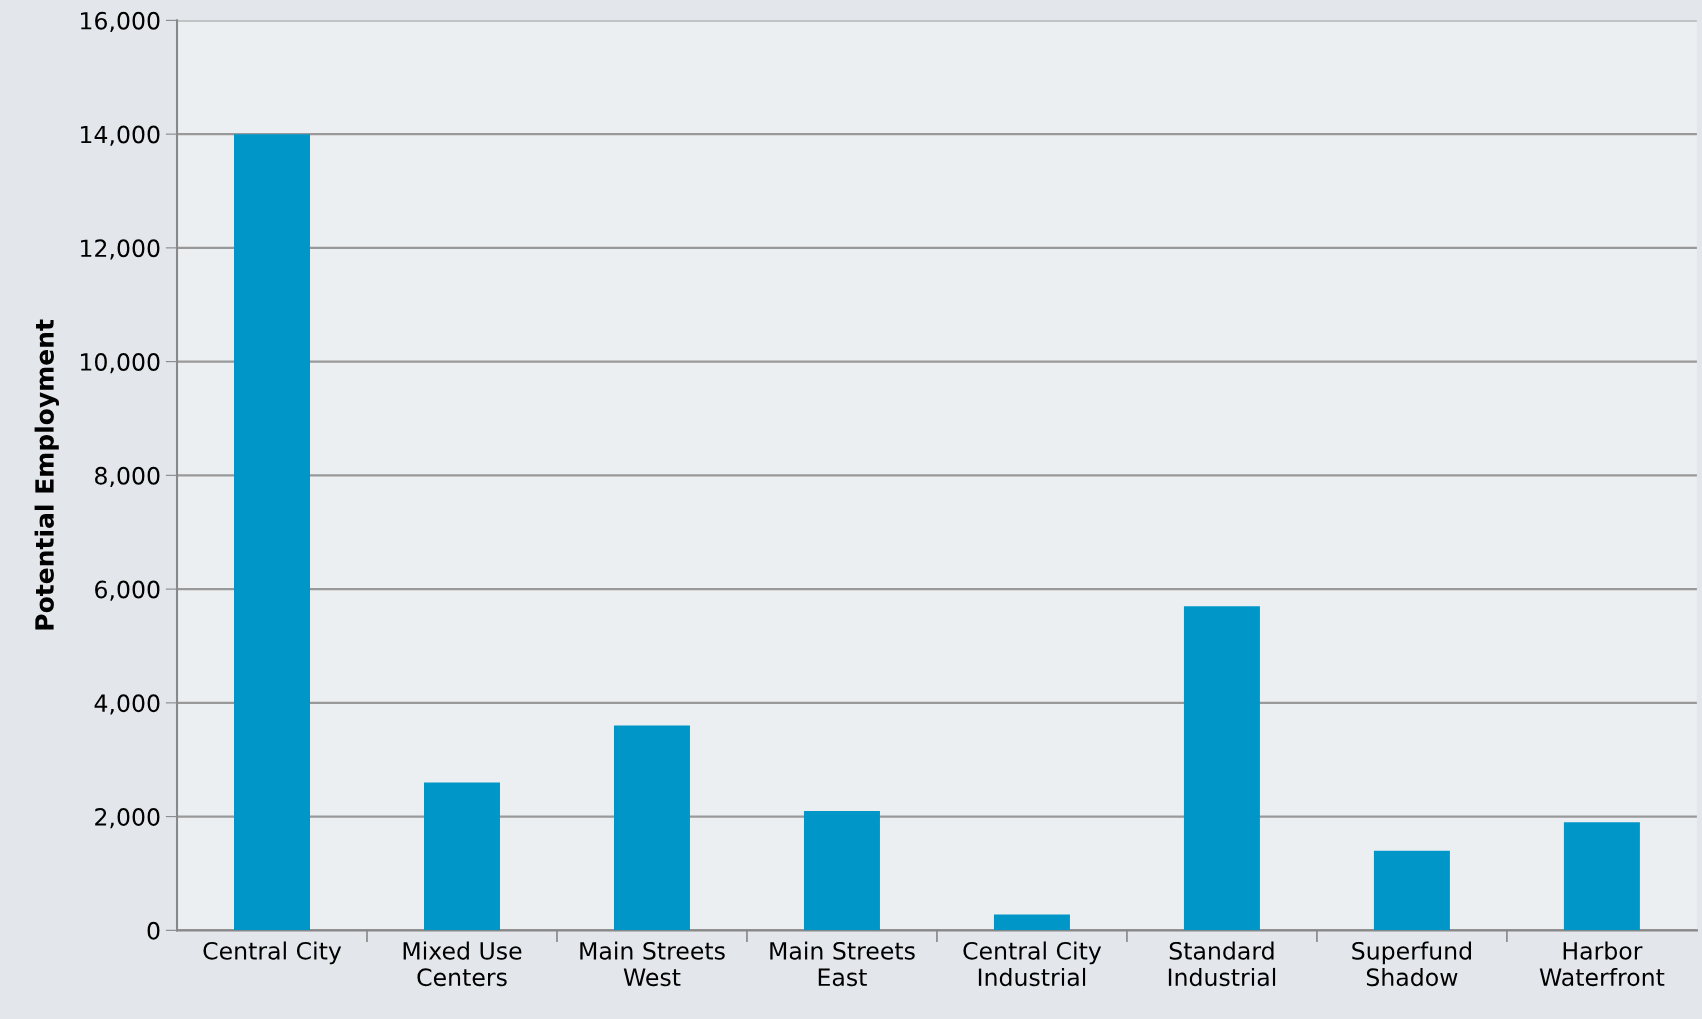 The height and width of the screenshot is (1019, 1702). What do you see at coordinates (127, 477) in the screenshot?
I see `y-tick-label: 8,000` at bounding box center [127, 477].